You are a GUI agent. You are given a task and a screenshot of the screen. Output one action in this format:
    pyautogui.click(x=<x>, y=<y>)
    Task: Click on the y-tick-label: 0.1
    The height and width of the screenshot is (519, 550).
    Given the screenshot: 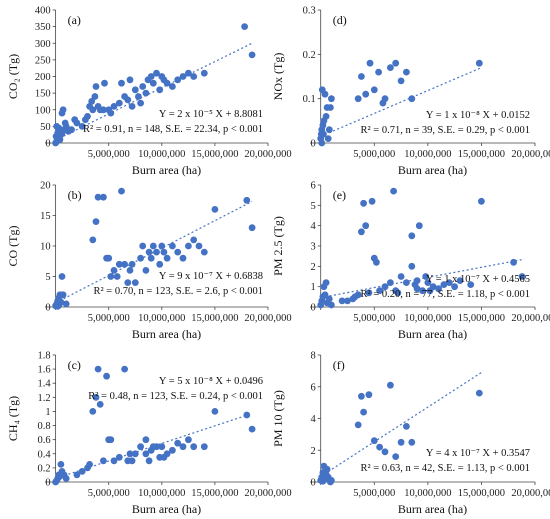 What is the action you would take?
    pyautogui.click(x=309, y=99)
    